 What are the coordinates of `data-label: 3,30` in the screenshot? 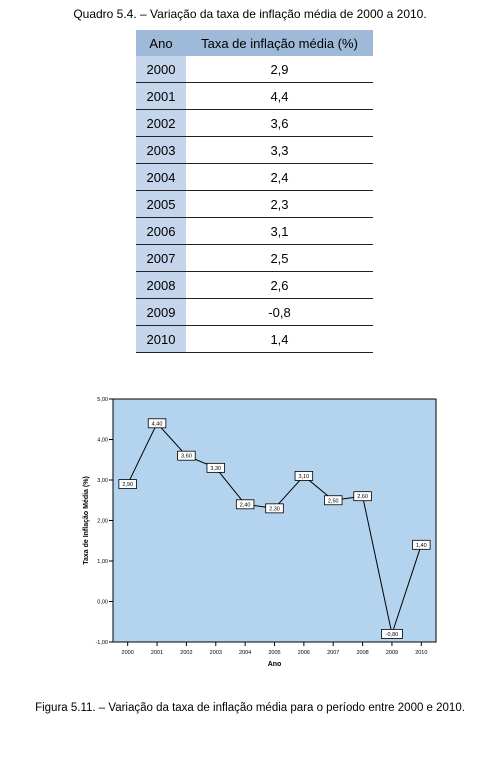 It's located at (215, 469).